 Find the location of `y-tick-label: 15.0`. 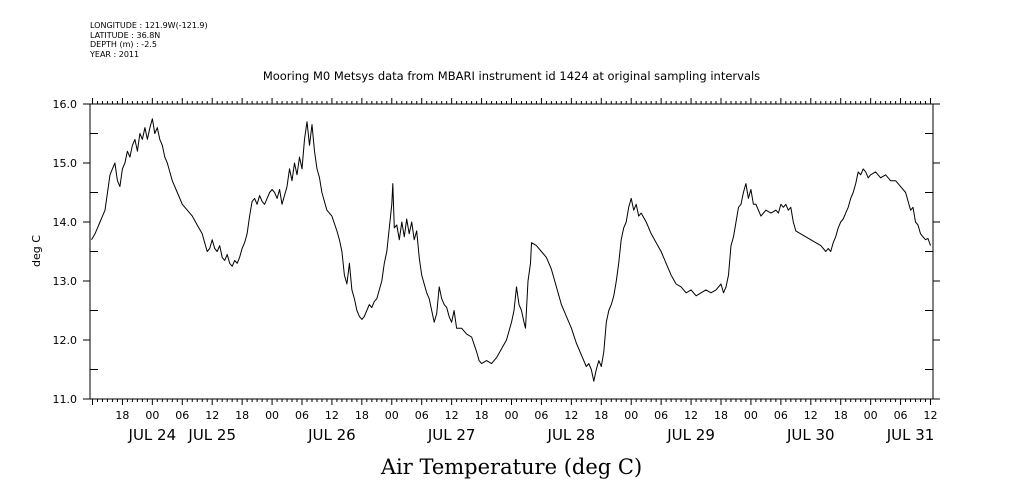

y-tick-label: 15.0 is located at coordinates (65, 163).